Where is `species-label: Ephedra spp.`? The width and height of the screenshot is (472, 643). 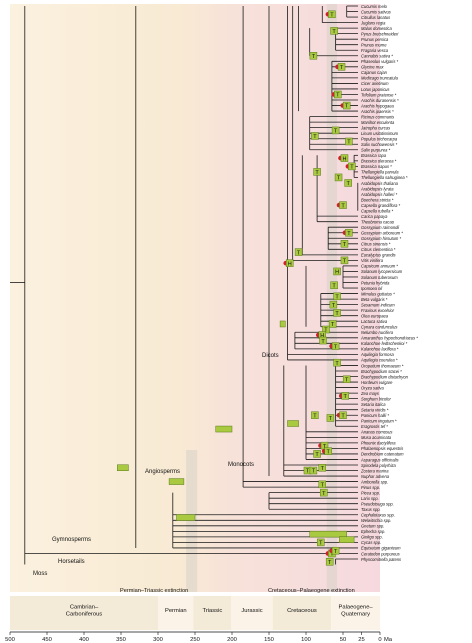
species-label: Ephedra spp. is located at coordinates (373, 531).